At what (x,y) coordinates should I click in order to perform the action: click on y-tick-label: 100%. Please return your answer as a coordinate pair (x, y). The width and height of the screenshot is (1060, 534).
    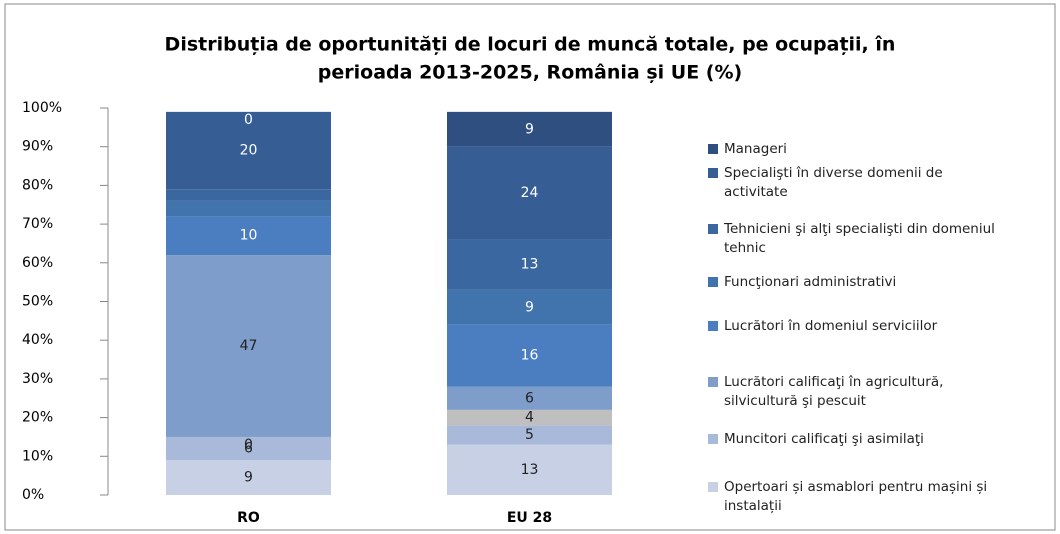
    Looking at the image, I should click on (42, 108).